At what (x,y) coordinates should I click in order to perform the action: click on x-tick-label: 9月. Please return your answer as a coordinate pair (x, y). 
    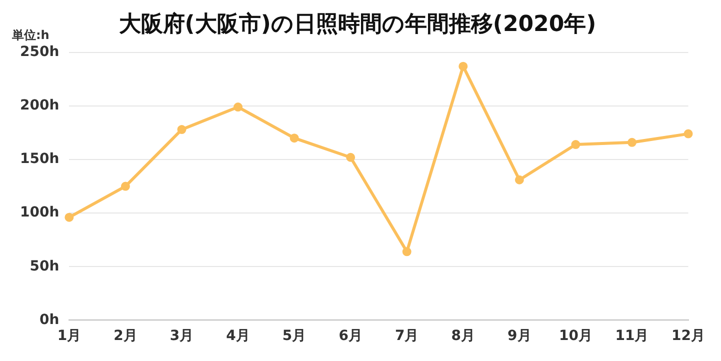
    Looking at the image, I should click on (520, 336).